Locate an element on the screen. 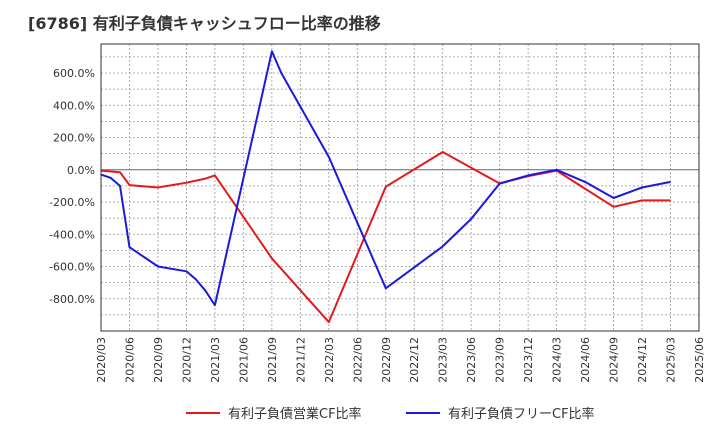 The height and width of the screenshot is (440, 720). y-tick-label: 400.0% is located at coordinates (74, 105).